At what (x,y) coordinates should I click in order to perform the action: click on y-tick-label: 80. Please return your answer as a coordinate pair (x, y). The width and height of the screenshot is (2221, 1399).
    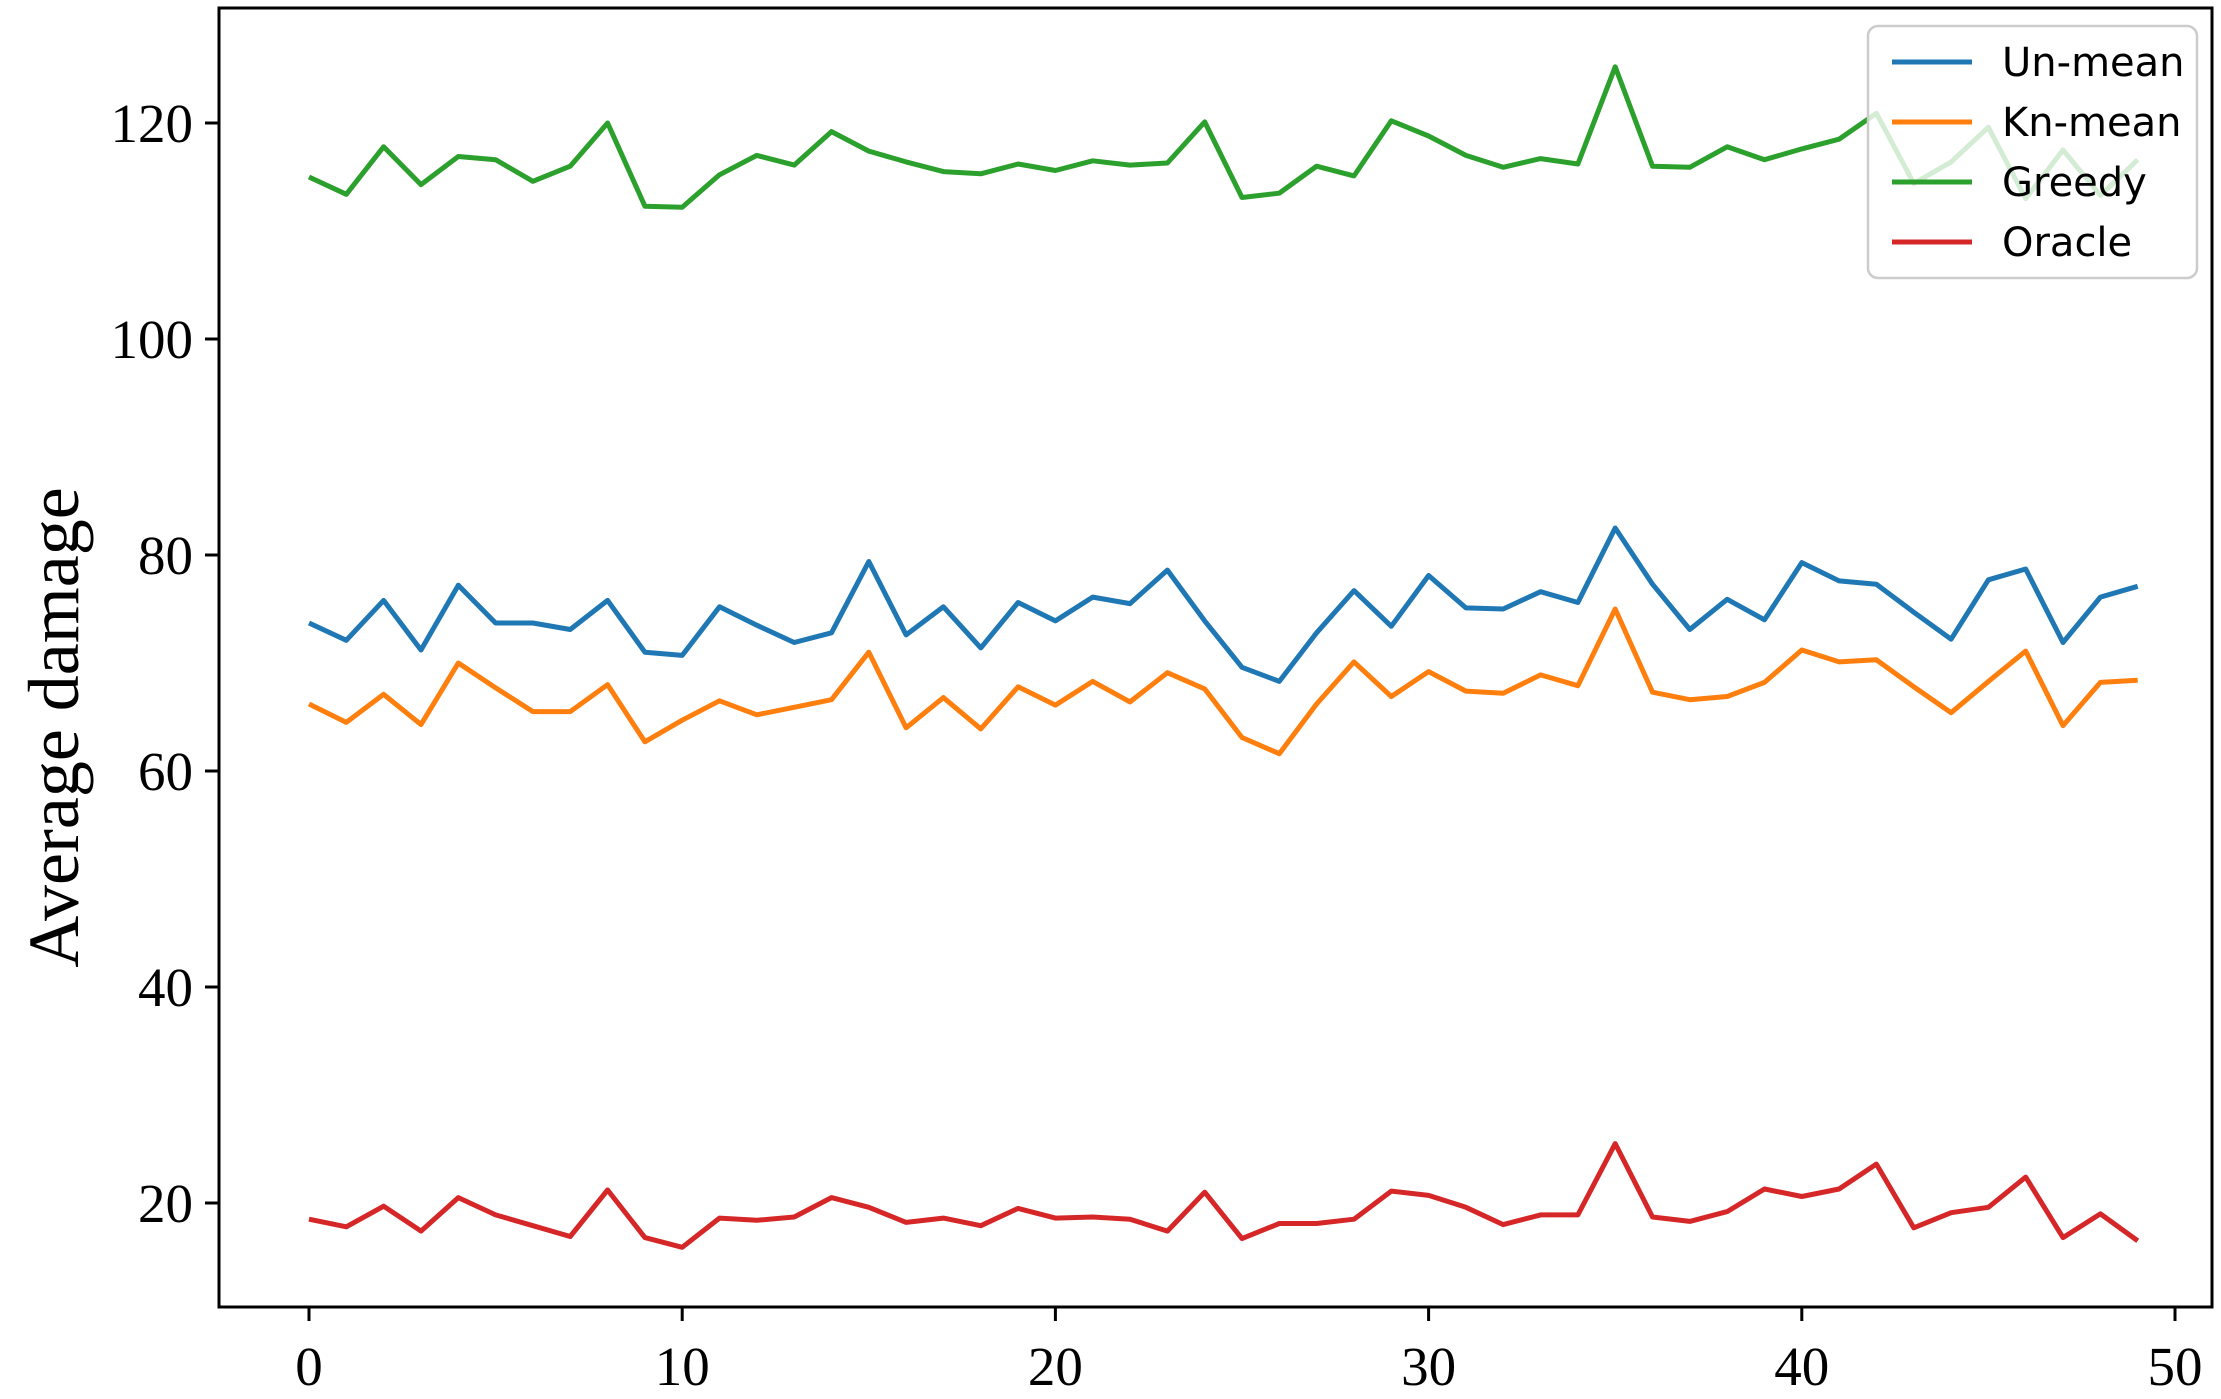
    Looking at the image, I should click on (165, 555).